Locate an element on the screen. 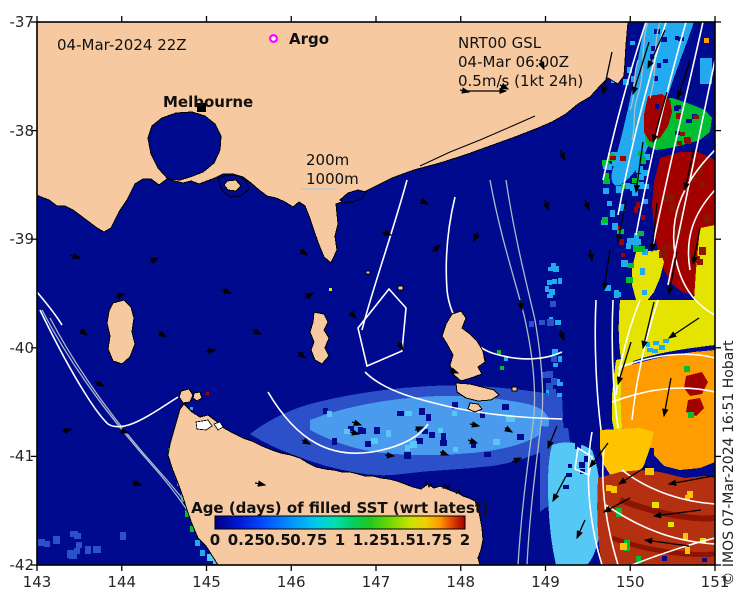 This screenshot has height=600, width=750. coastal-details is located at coordinates (477, 305).